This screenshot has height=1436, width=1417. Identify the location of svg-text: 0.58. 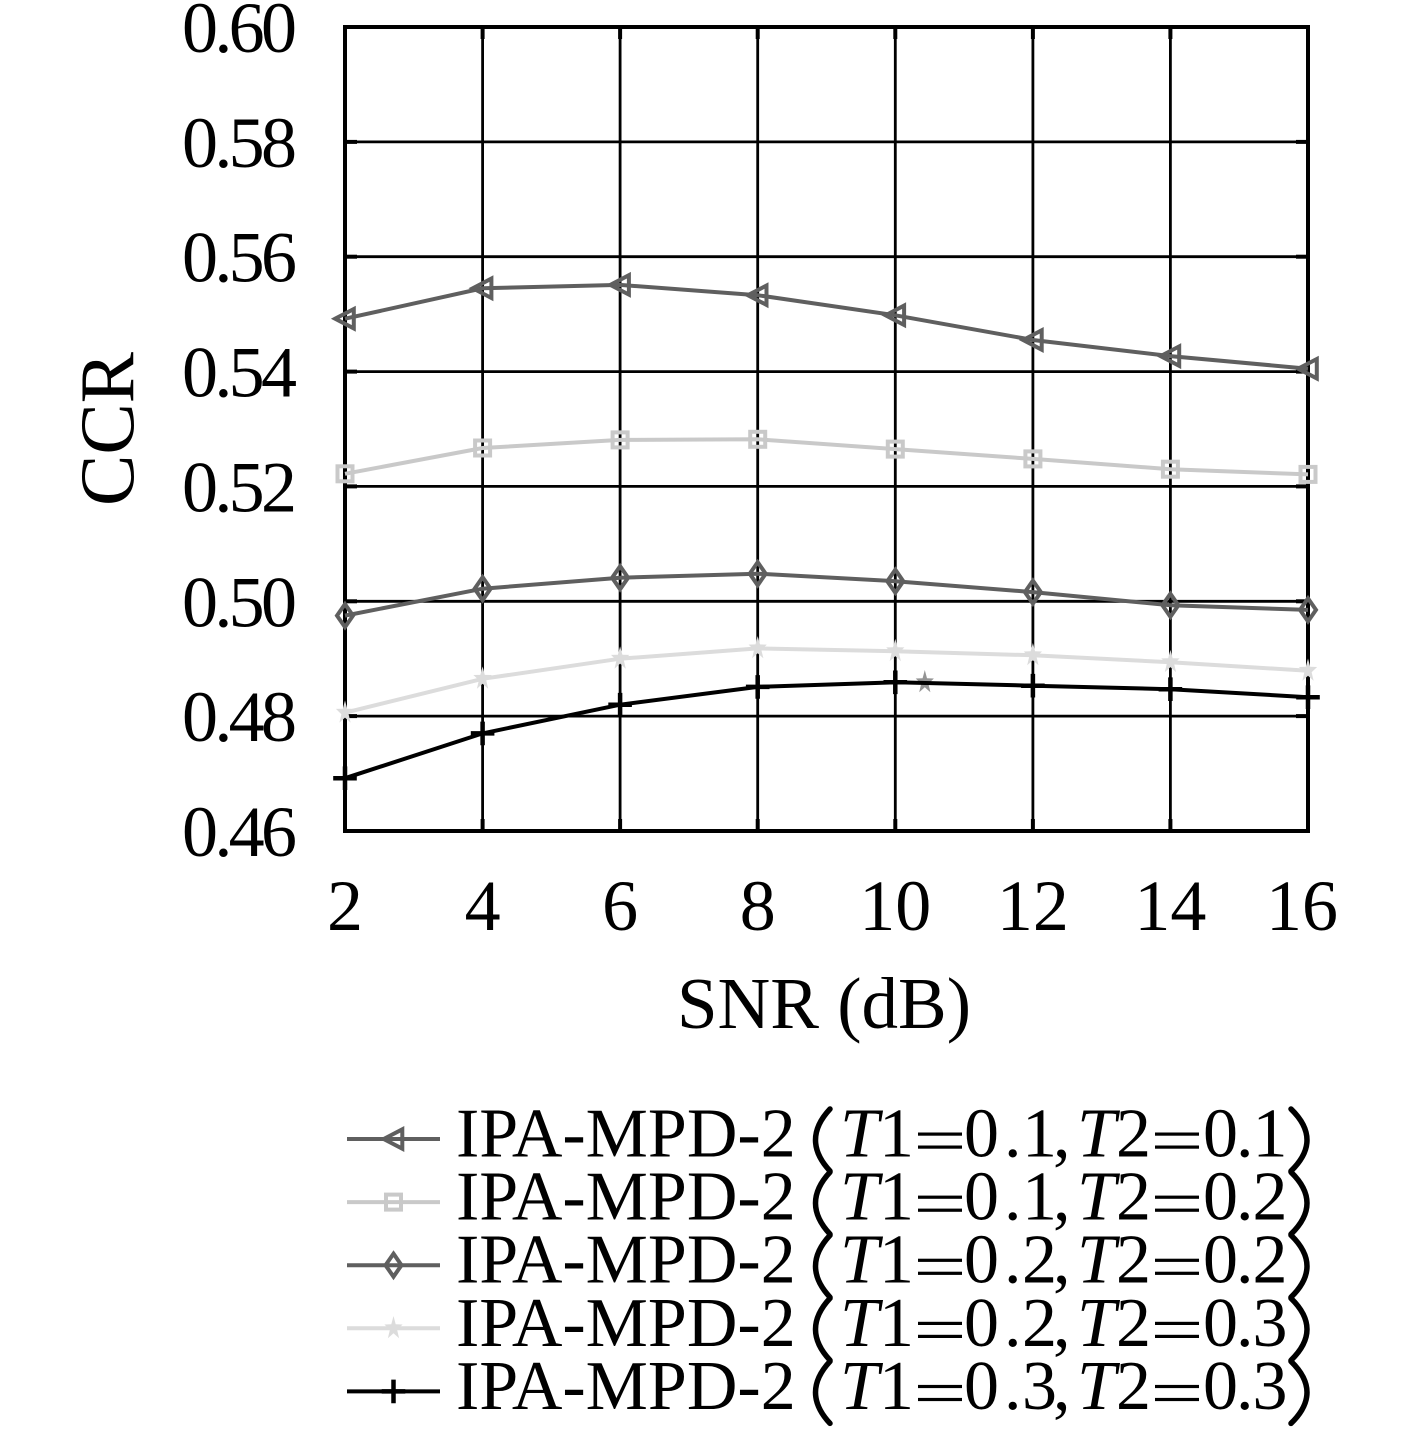
(239, 143).